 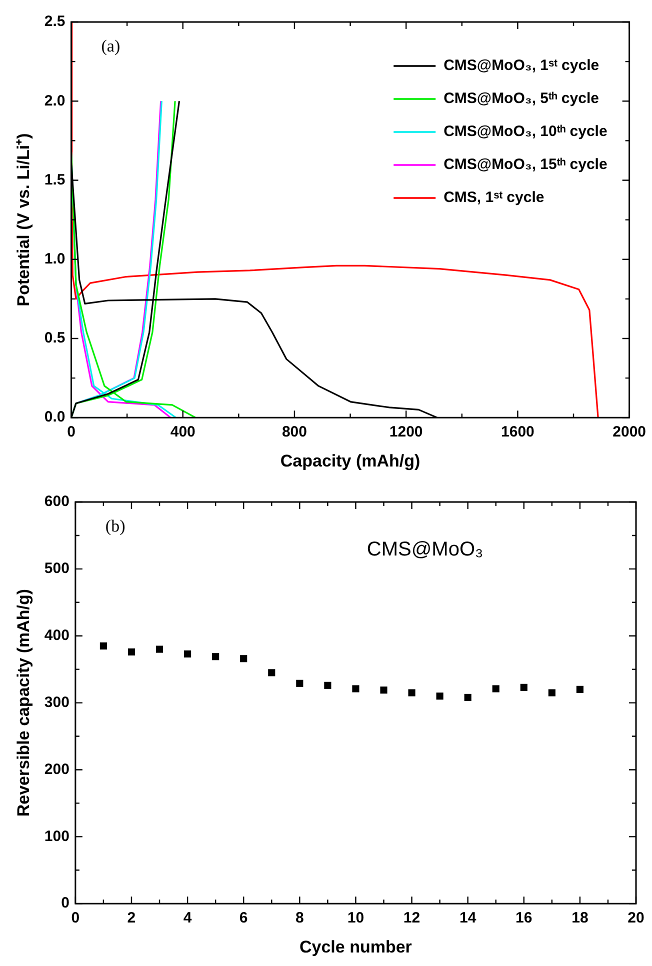 I want to click on x-tick-label: 6, so click(x=243, y=918).